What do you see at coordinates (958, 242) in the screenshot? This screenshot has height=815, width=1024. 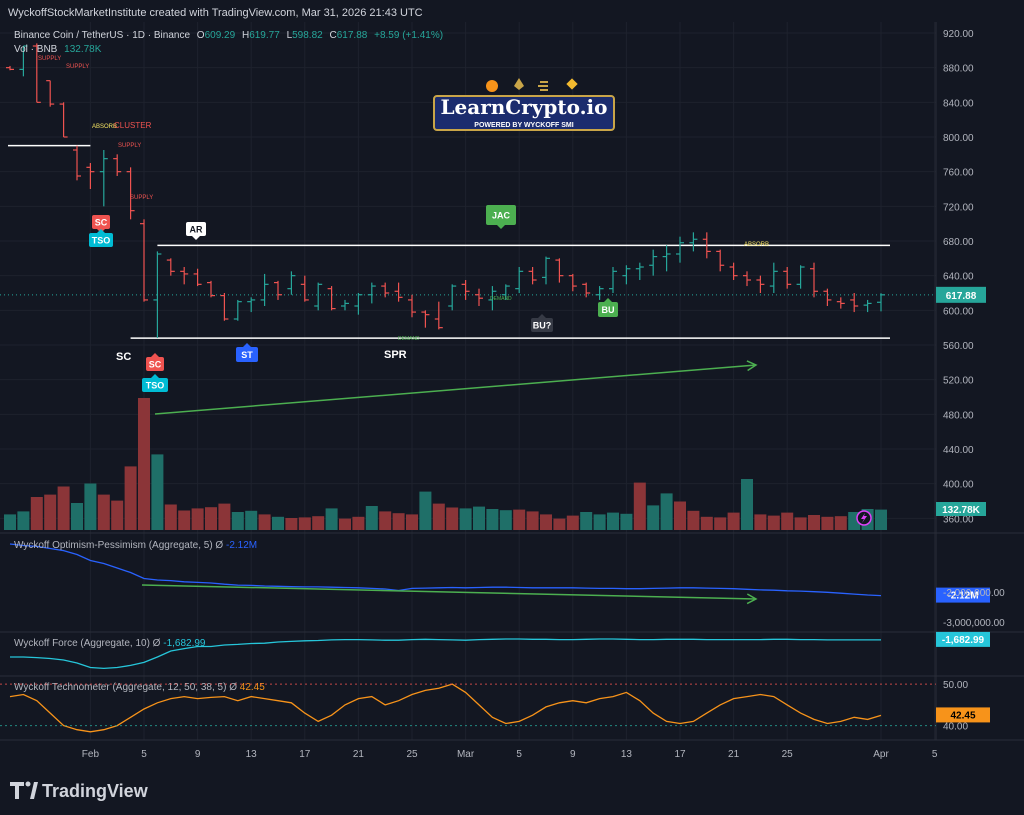 I see `price-tick-label: 680.00` at bounding box center [958, 242].